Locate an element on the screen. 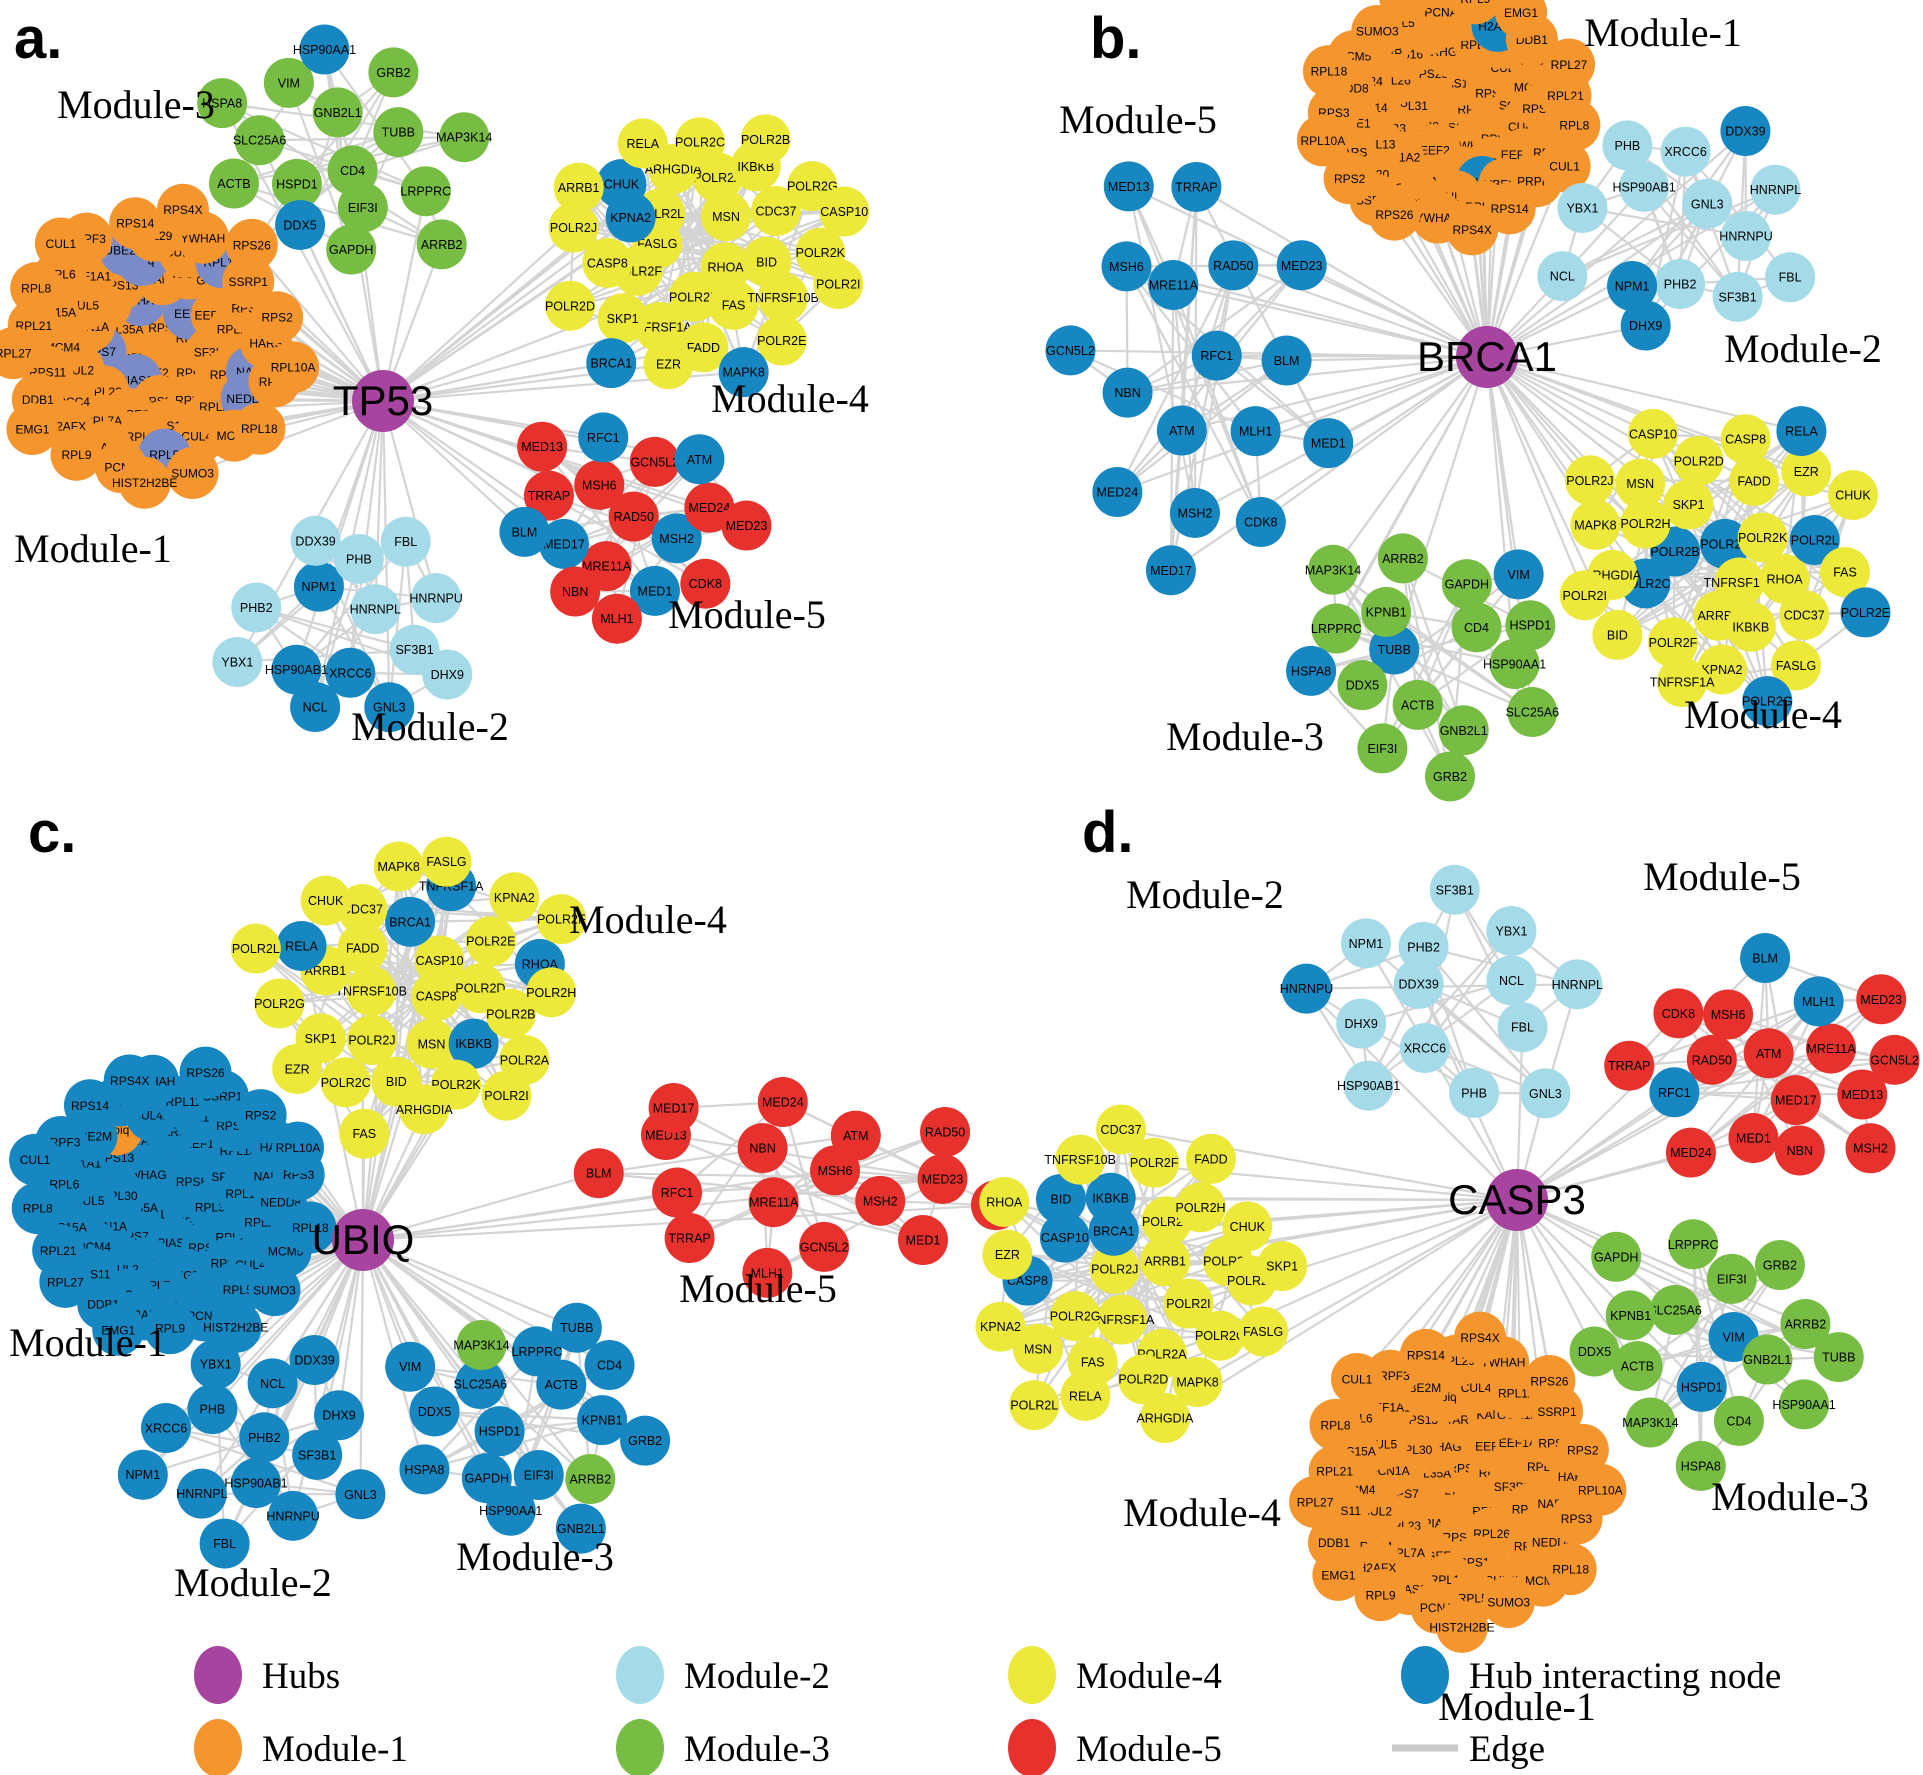  node-FADD is located at coordinates (1210, 1158).